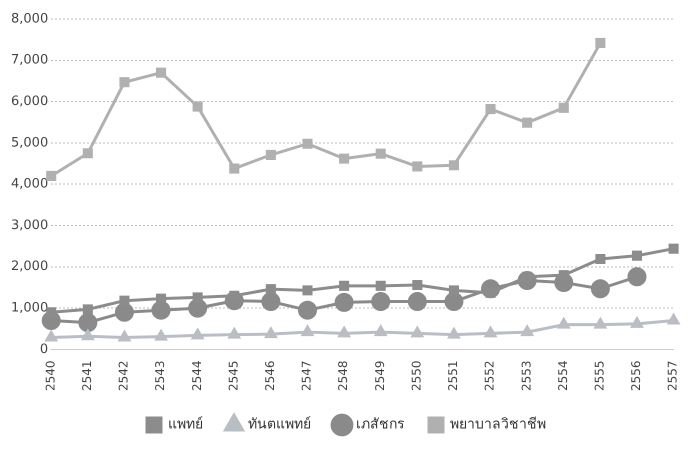 This screenshot has height=450, width=699. I want to click on x-tick-label: 2545, so click(233, 376).